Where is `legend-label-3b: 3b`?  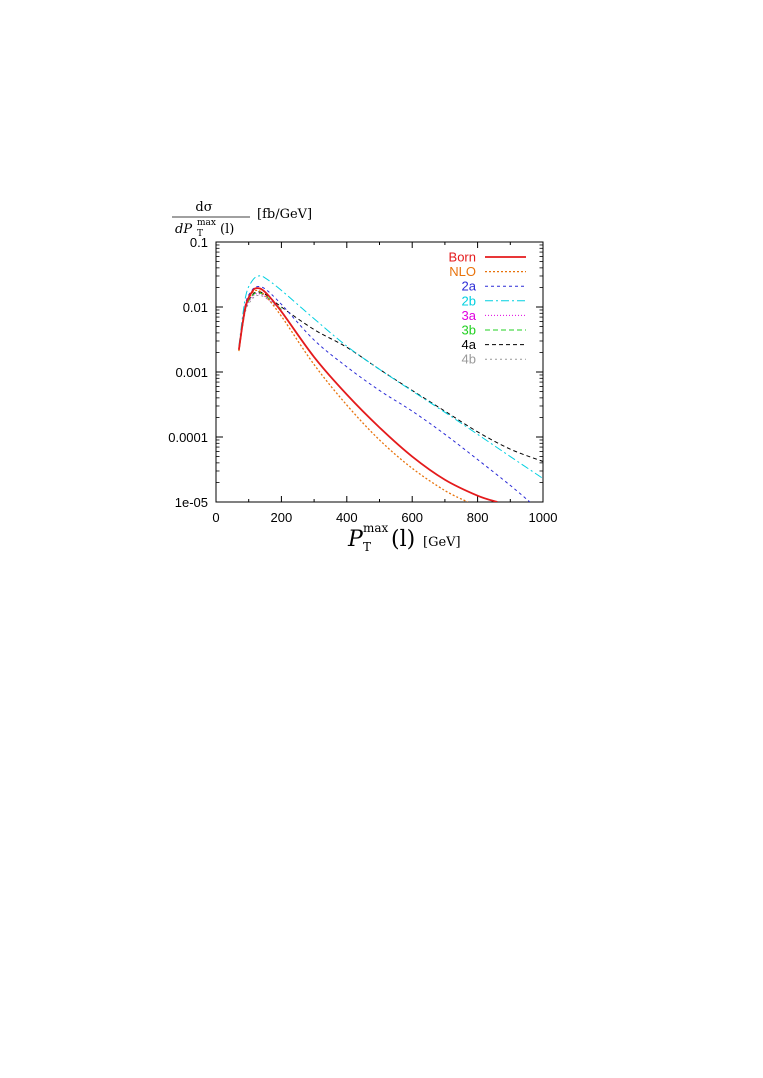 legend-label-3b: 3b is located at coordinates (469, 330).